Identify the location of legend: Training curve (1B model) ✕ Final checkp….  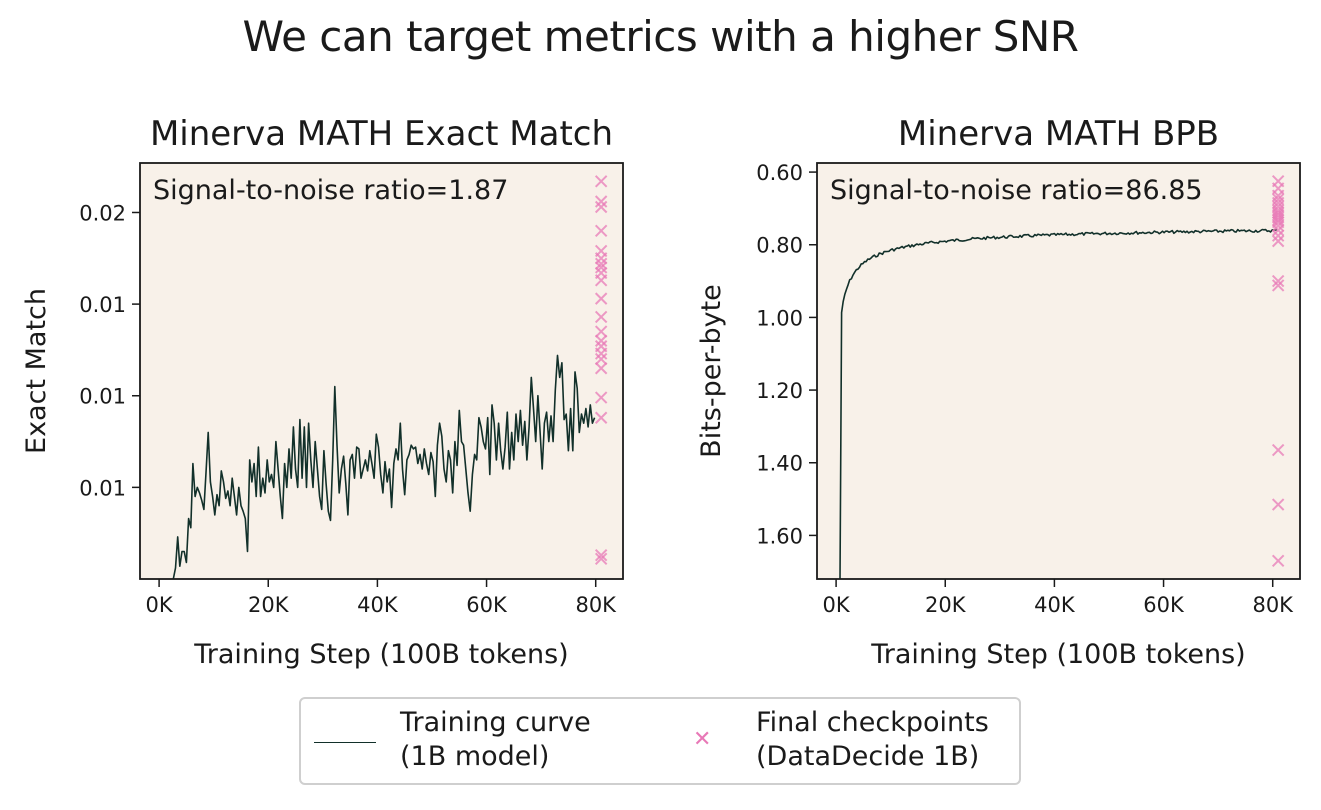
(660, 741).